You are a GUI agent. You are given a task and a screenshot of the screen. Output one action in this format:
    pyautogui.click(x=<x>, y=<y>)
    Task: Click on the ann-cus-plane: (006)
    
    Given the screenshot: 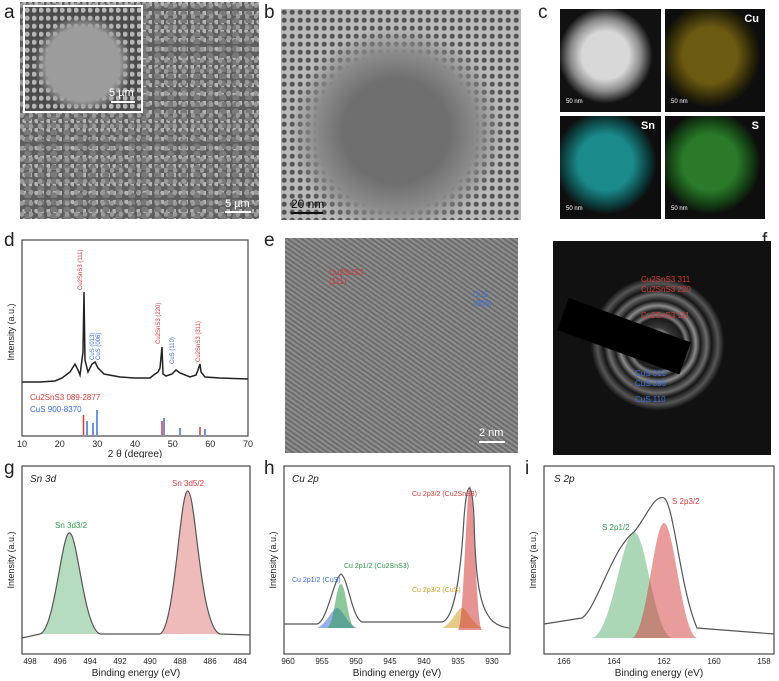 What is the action you would take?
    pyautogui.click(x=482, y=303)
    